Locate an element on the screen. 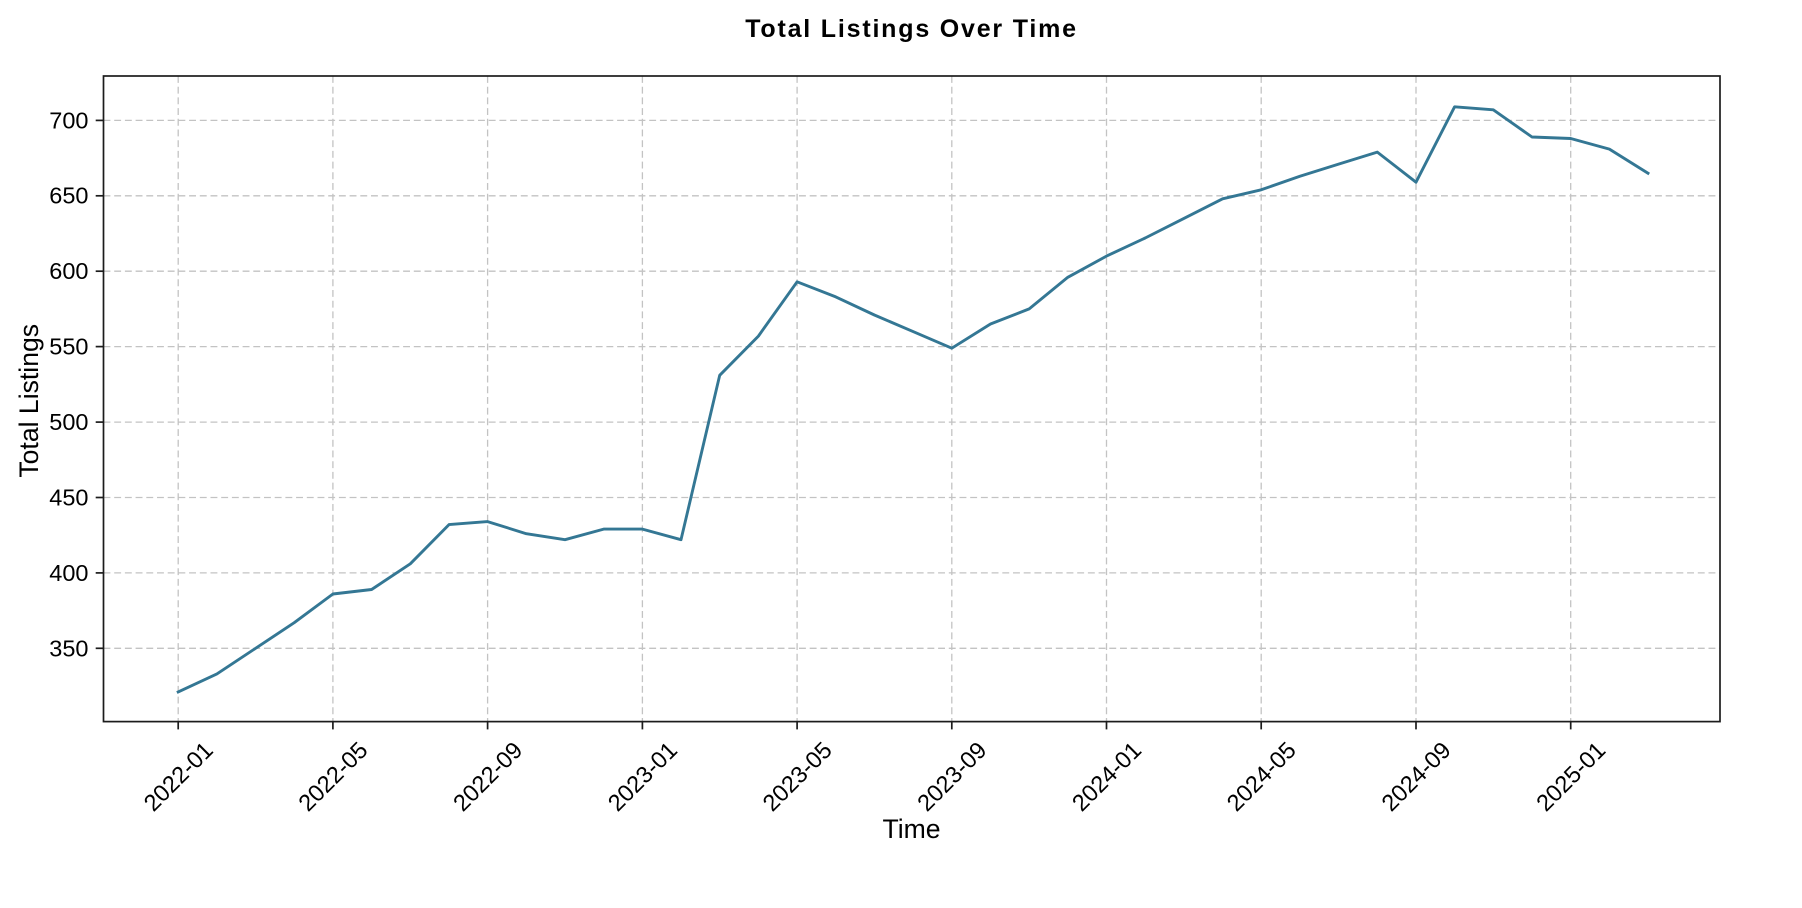 The height and width of the screenshot is (908, 1802). svg-text: 500 is located at coordinates (68, 422).